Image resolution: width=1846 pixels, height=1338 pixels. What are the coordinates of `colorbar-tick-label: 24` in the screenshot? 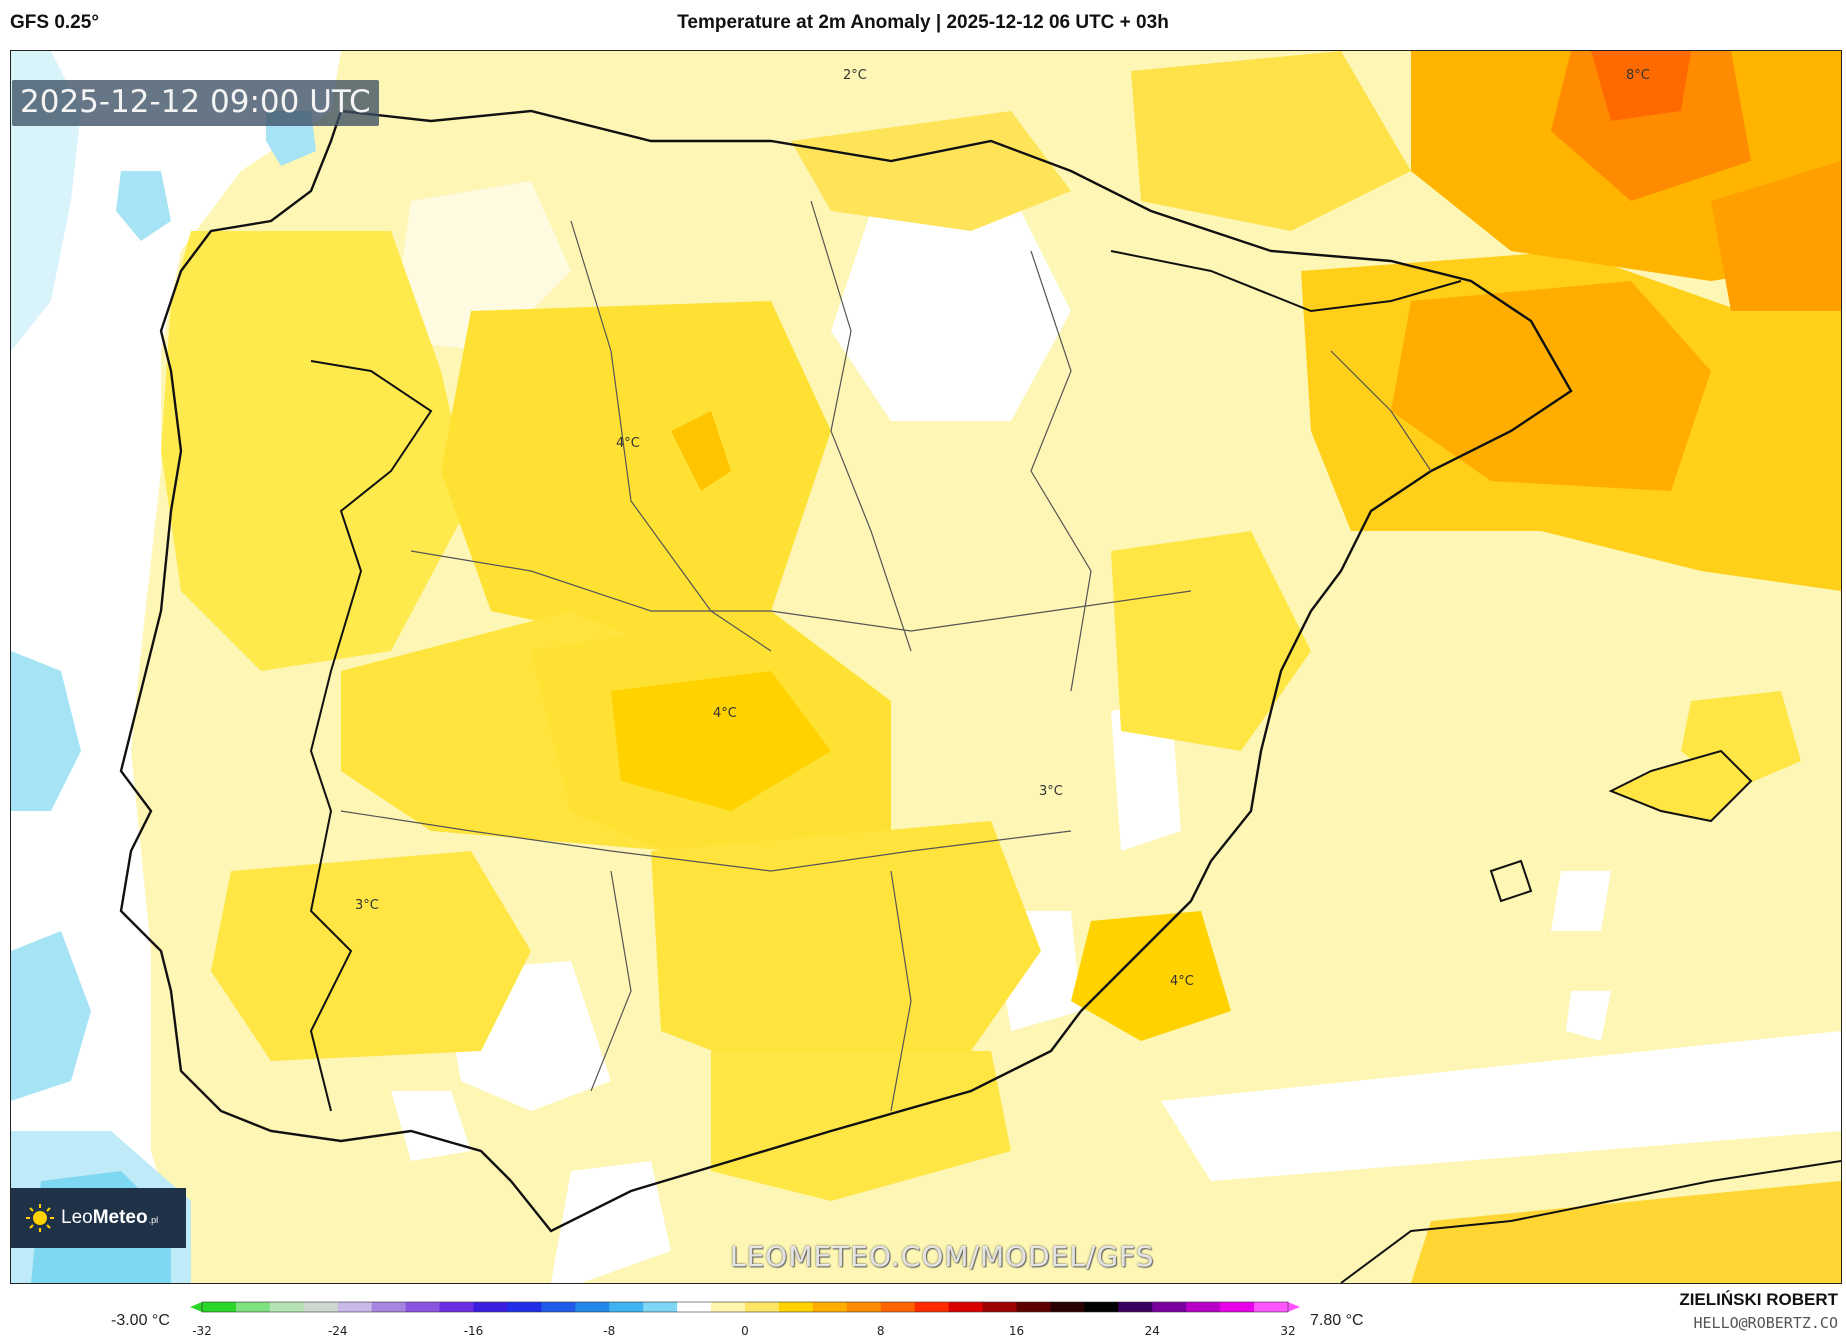 It's located at (1152, 1331).